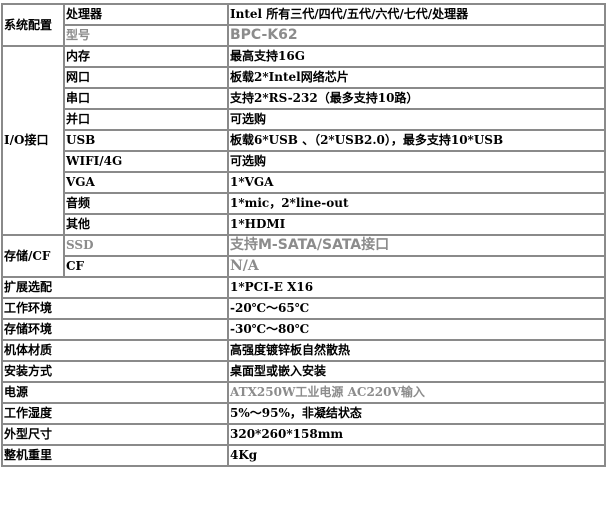 Image resolution: width=607 pixels, height=511 pixels. What do you see at coordinates (416, 182) in the screenshot?
I see `spec-value: 1*VGA` at bounding box center [416, 182].